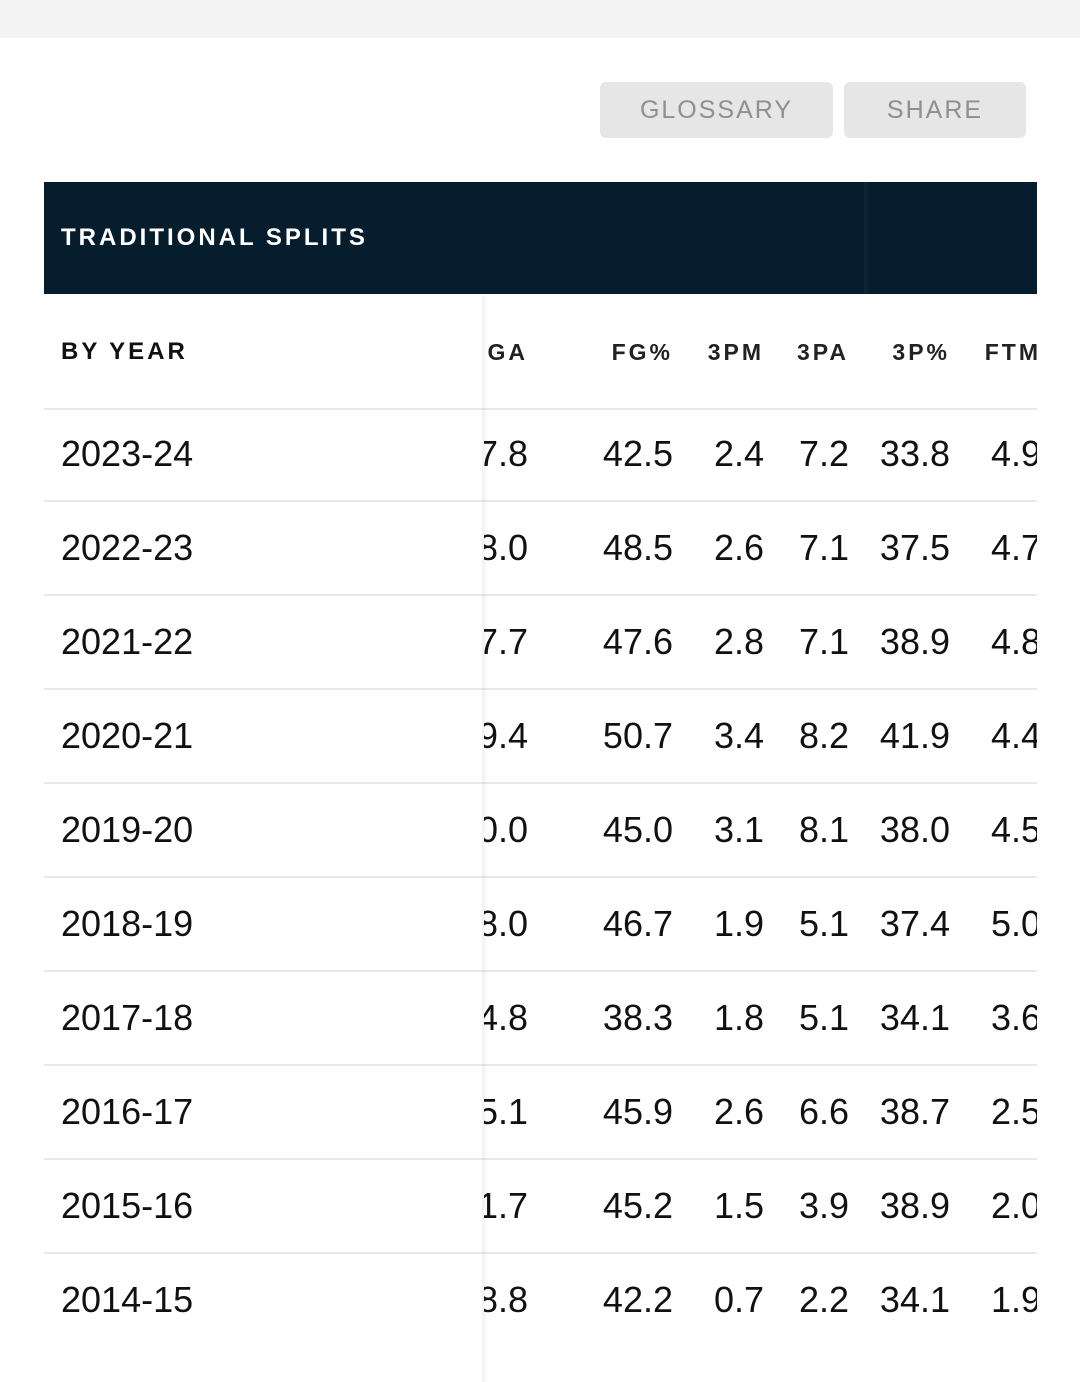 The image size is (1080, 1382). I want to click on stat-cell: 3.4, so click(738, 735).